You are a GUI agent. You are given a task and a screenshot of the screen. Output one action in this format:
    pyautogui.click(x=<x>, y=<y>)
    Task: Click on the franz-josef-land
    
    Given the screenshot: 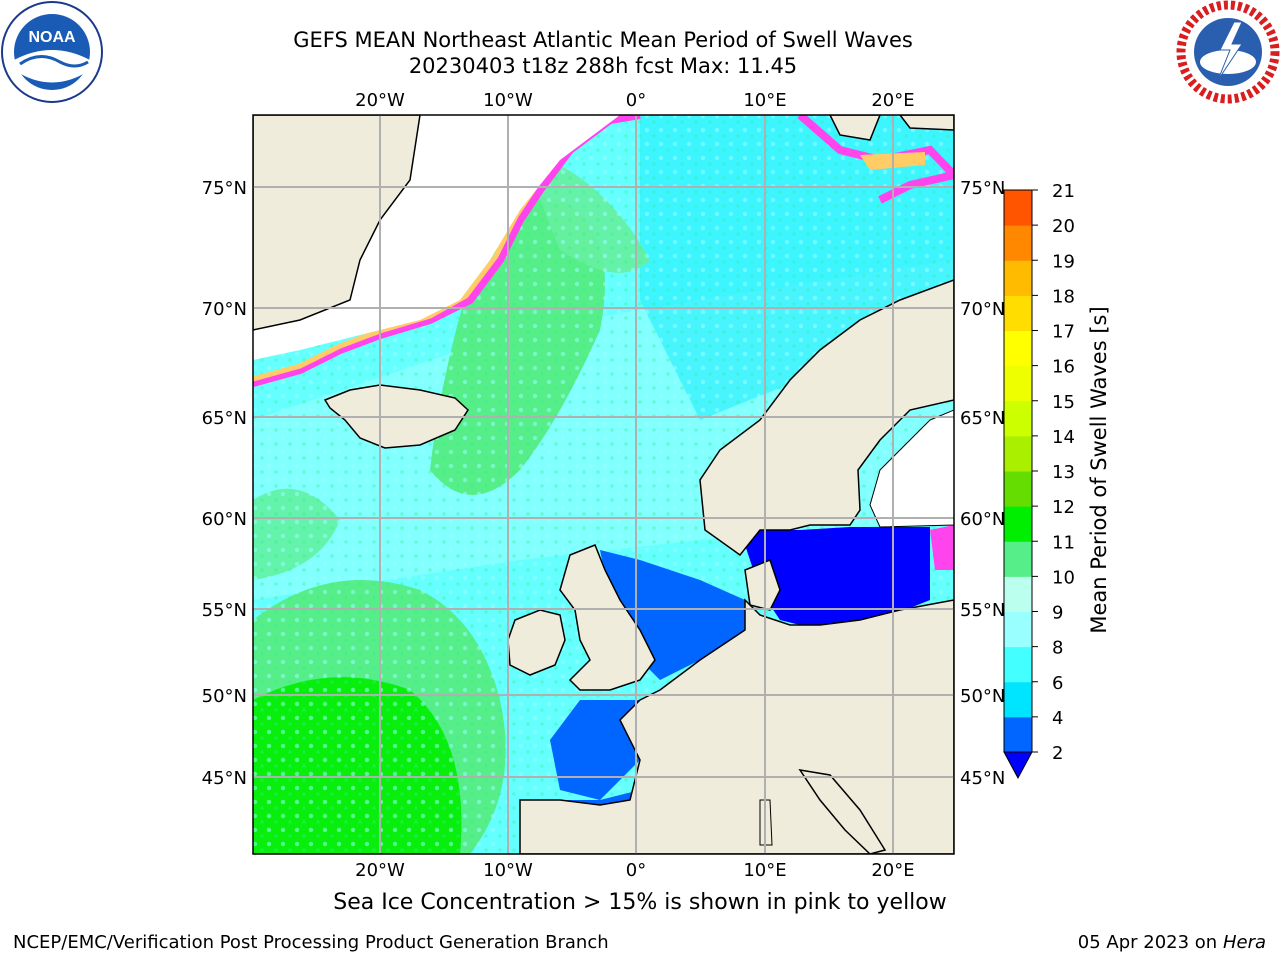 What is the action you would take?
    pyautogui.click(x=926, y=123)
    